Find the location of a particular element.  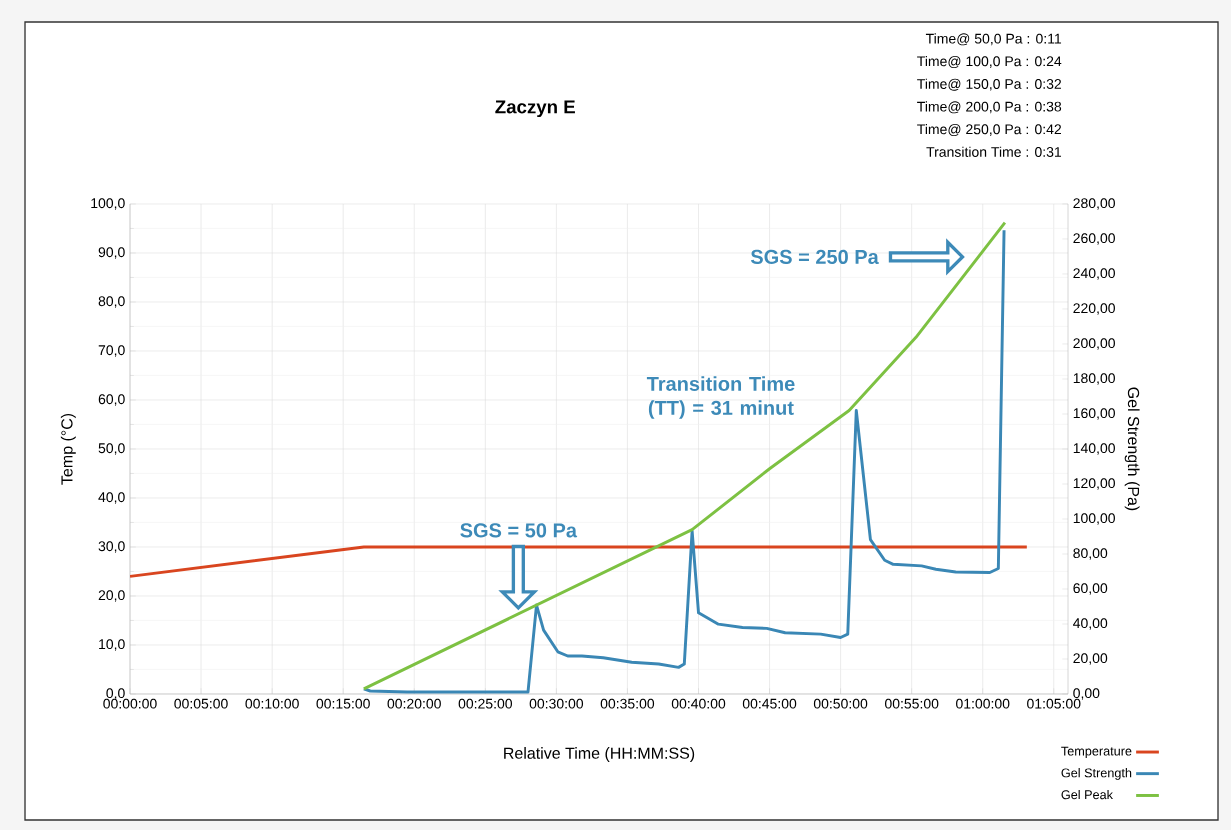

text: Time@ 250,0 Pa : 0:42 is located at coordinates (989, 130).